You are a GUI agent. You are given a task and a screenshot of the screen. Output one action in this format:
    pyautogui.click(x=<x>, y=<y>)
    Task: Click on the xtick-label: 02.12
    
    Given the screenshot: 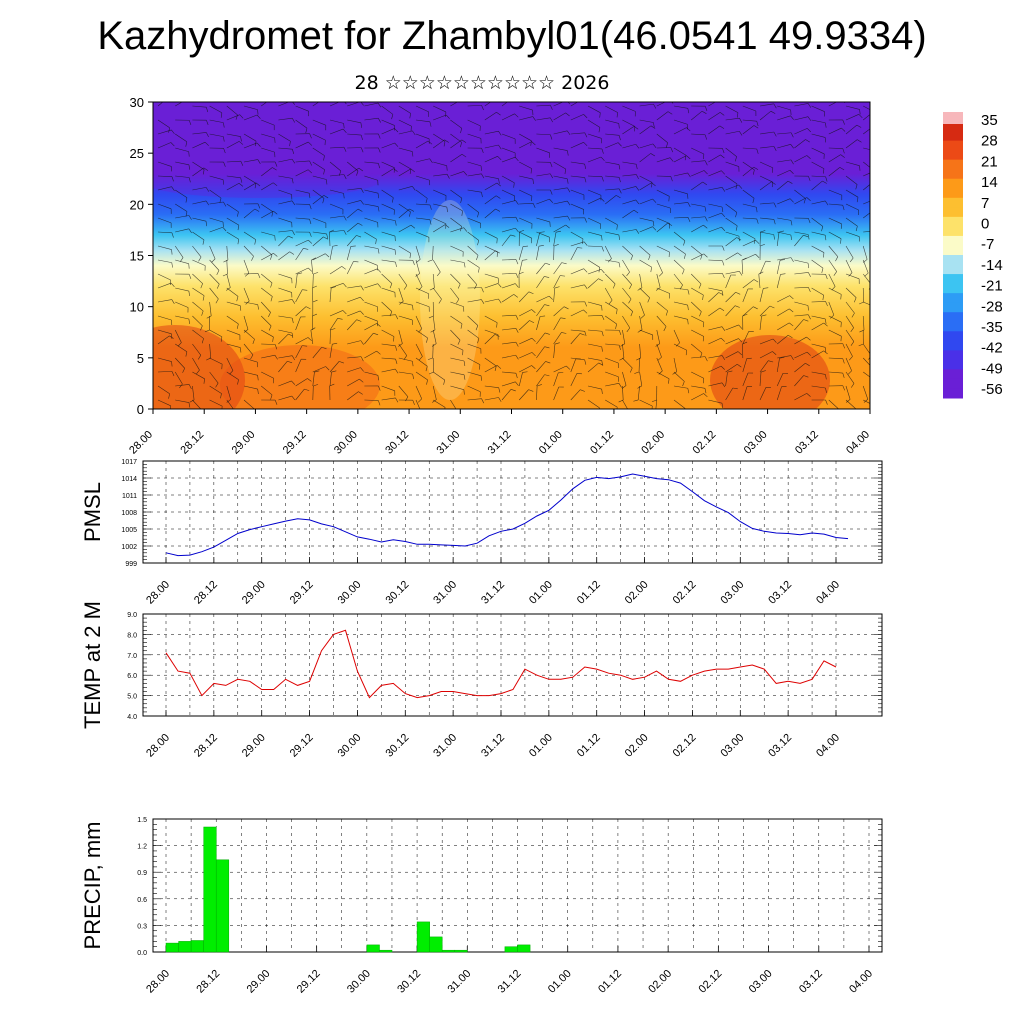 What is the action you would take?
    pyautogui.click(x=685, y=593)
    